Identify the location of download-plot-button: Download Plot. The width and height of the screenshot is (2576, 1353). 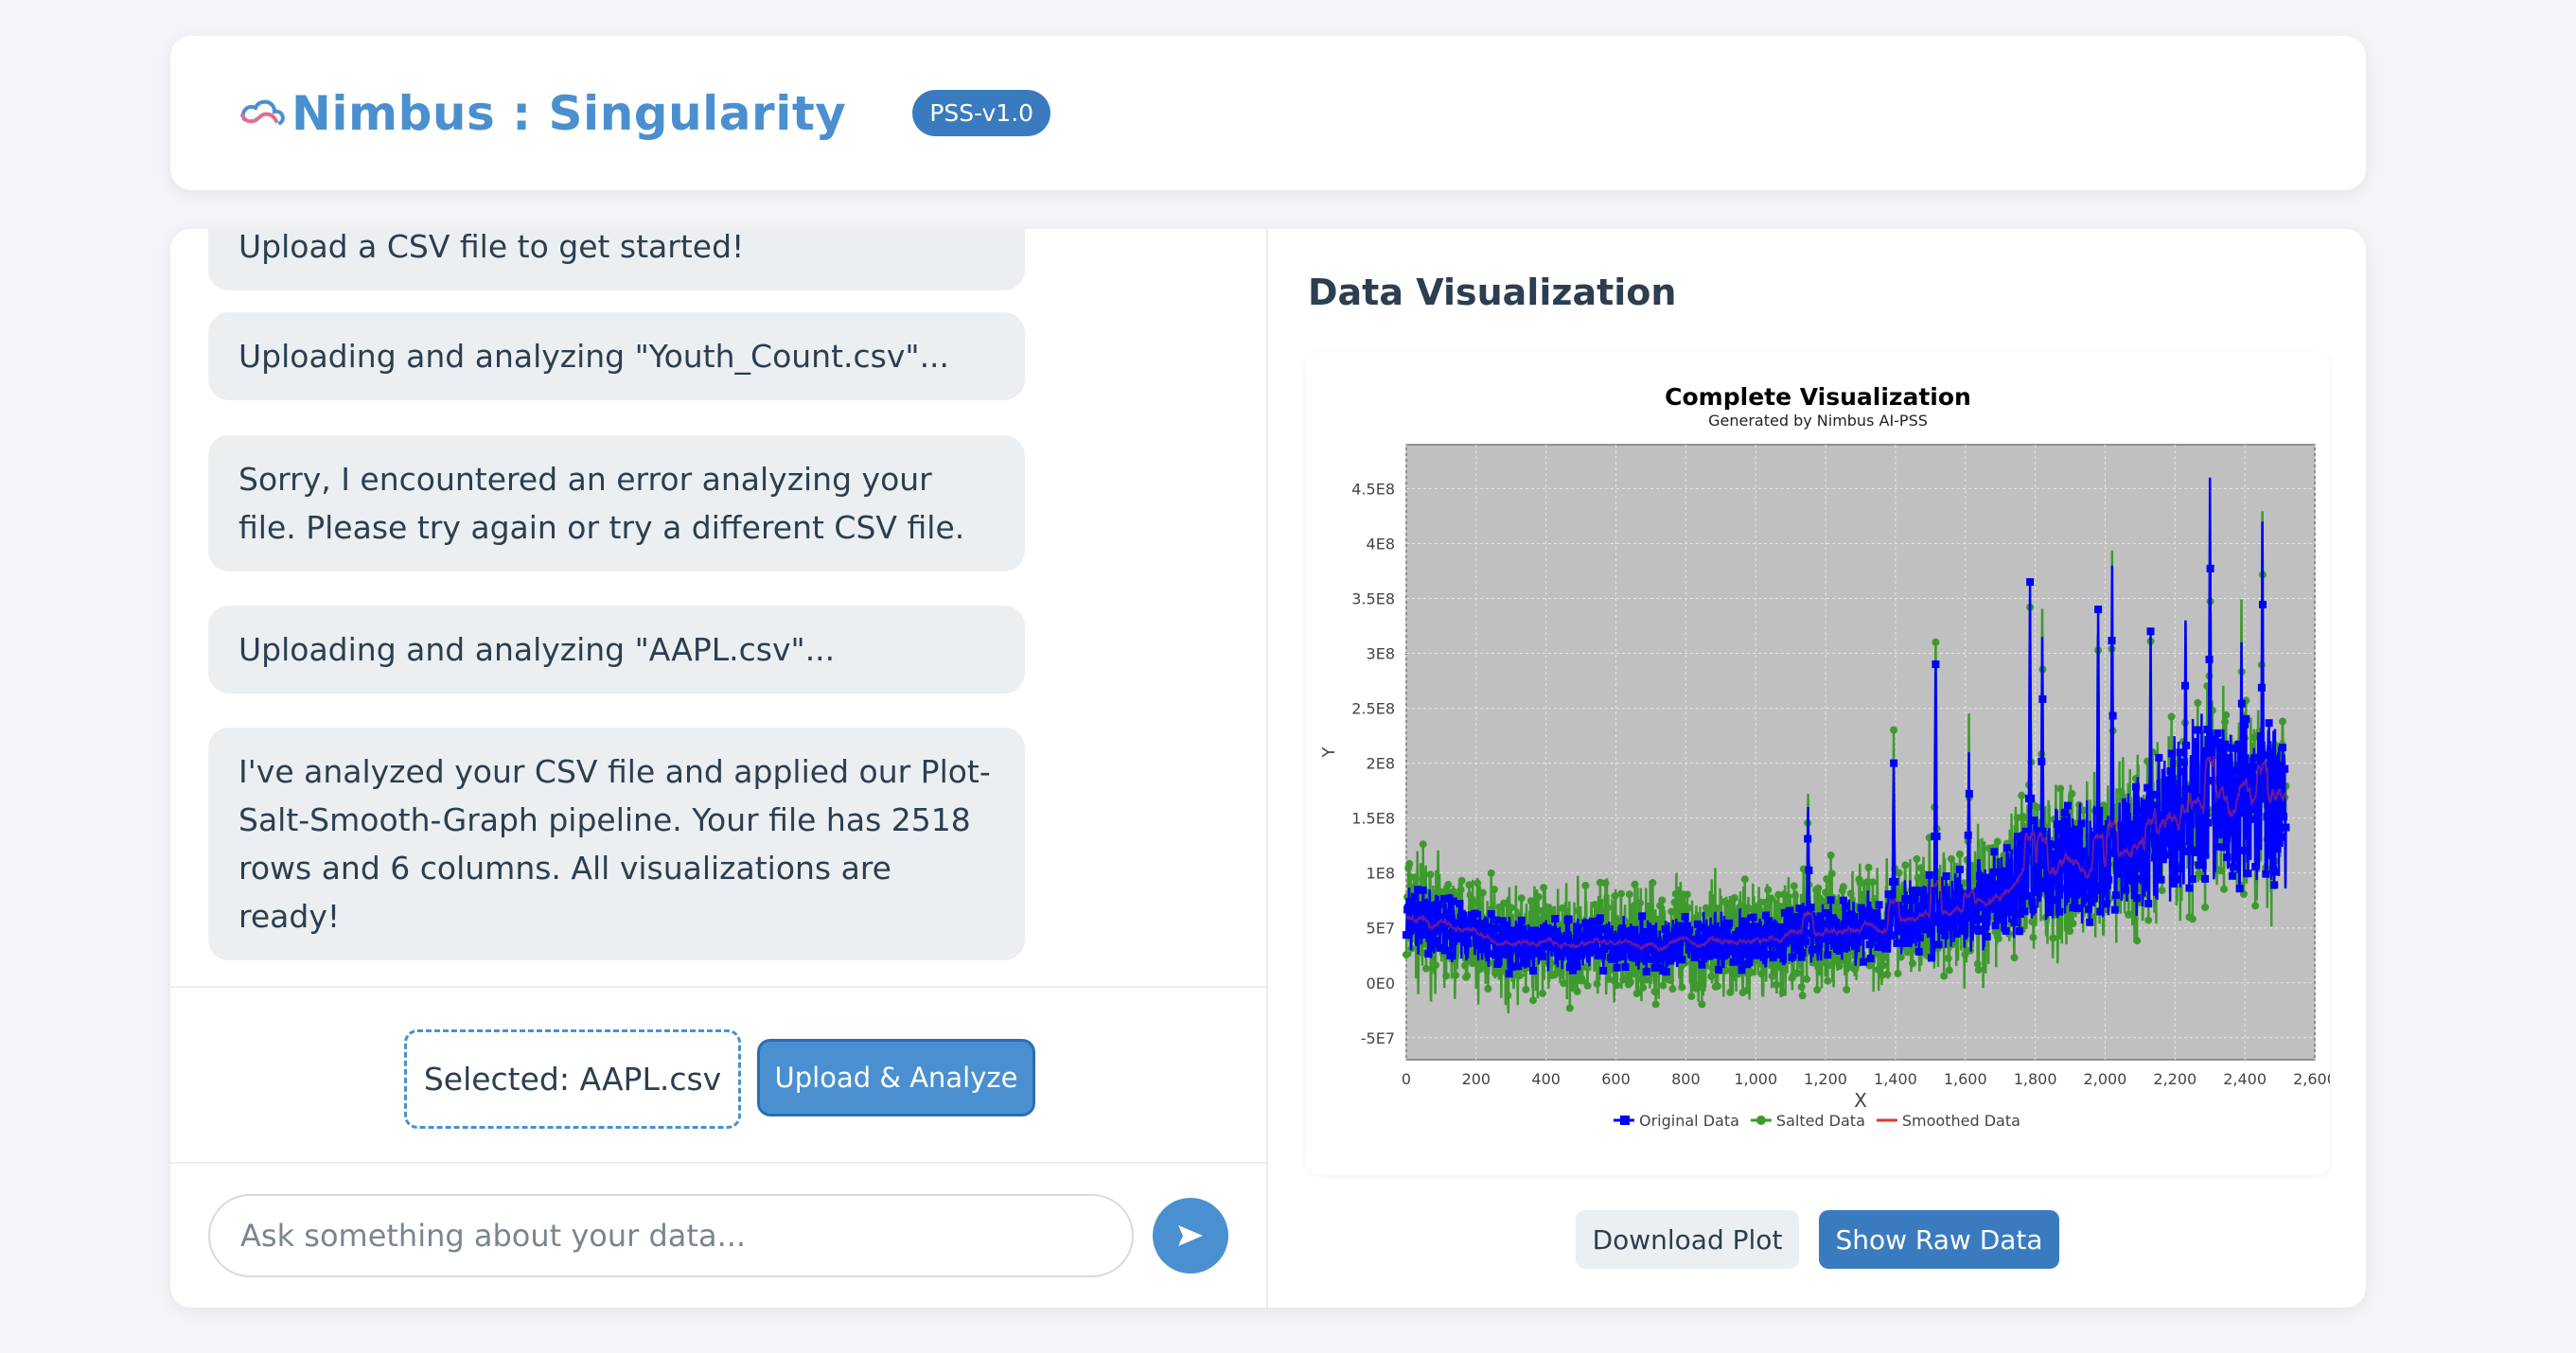
(1687, 1239).